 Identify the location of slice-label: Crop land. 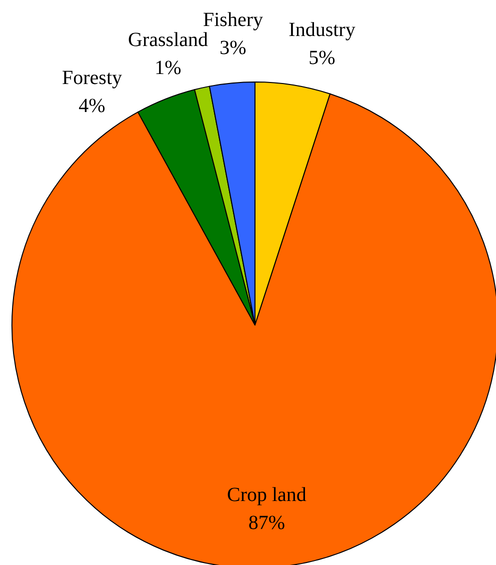
(266, 495).